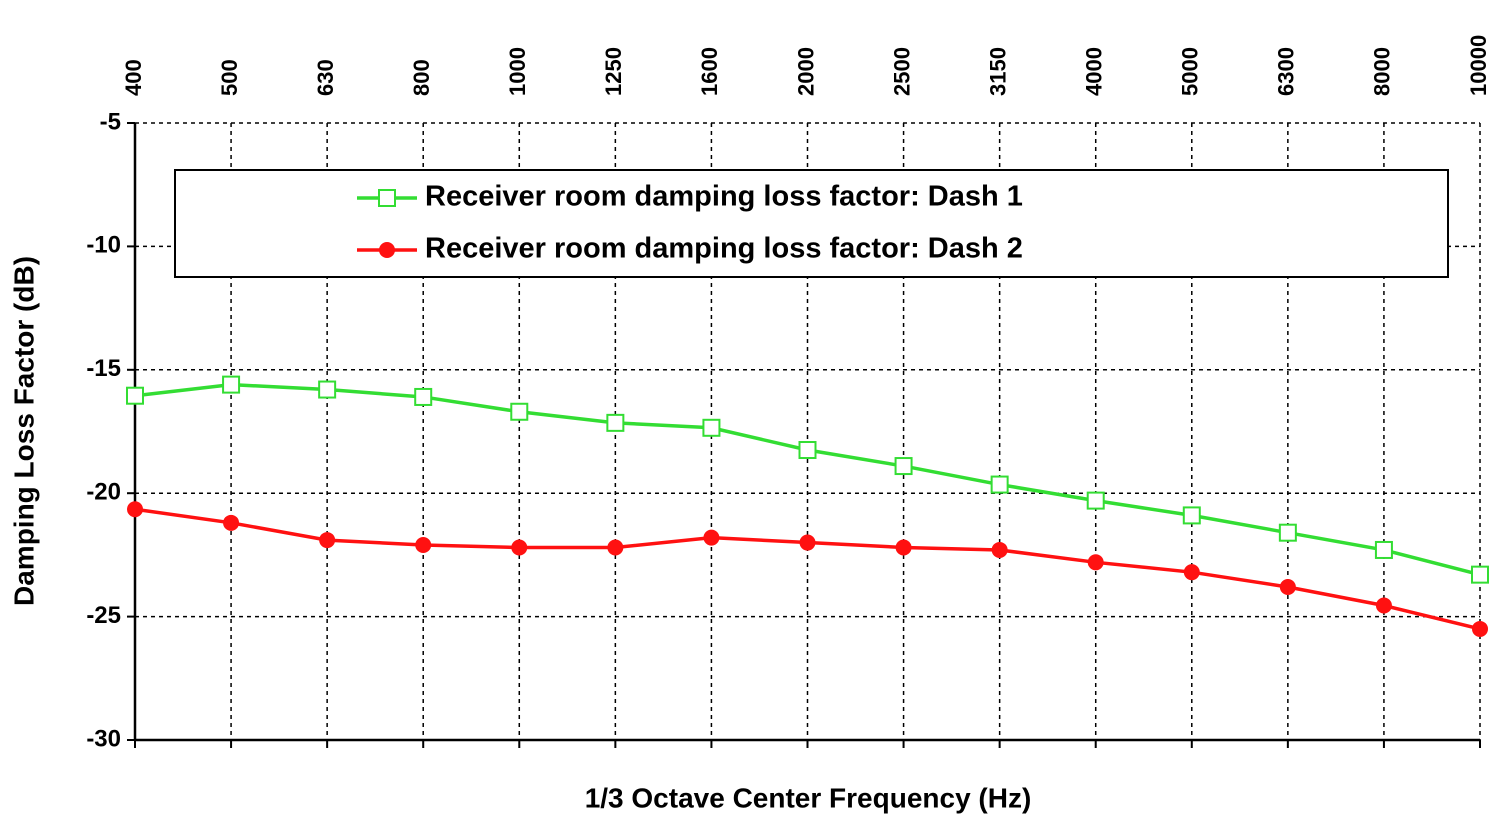 The width and height of the screenshot is (1499, 822). I want to click on x-tick-label: 2500, so click(901, 71).